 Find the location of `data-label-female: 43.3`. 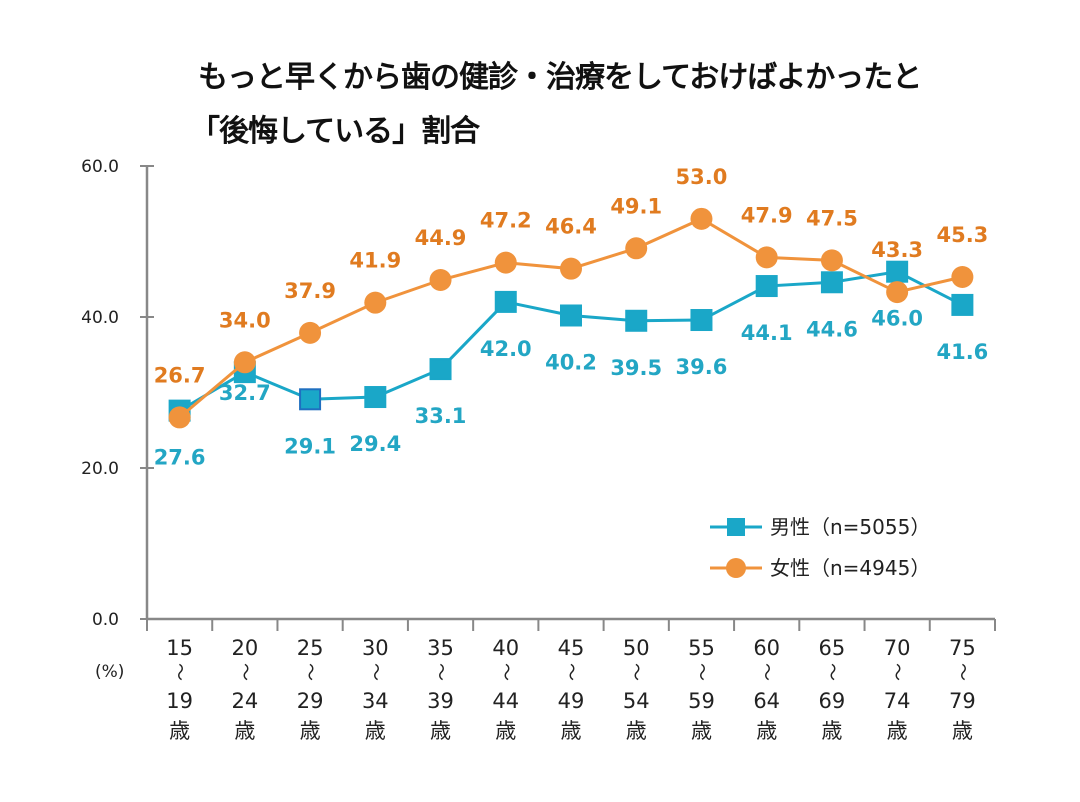

data-label-female: 43.3 is located at coordinates (897, 250).